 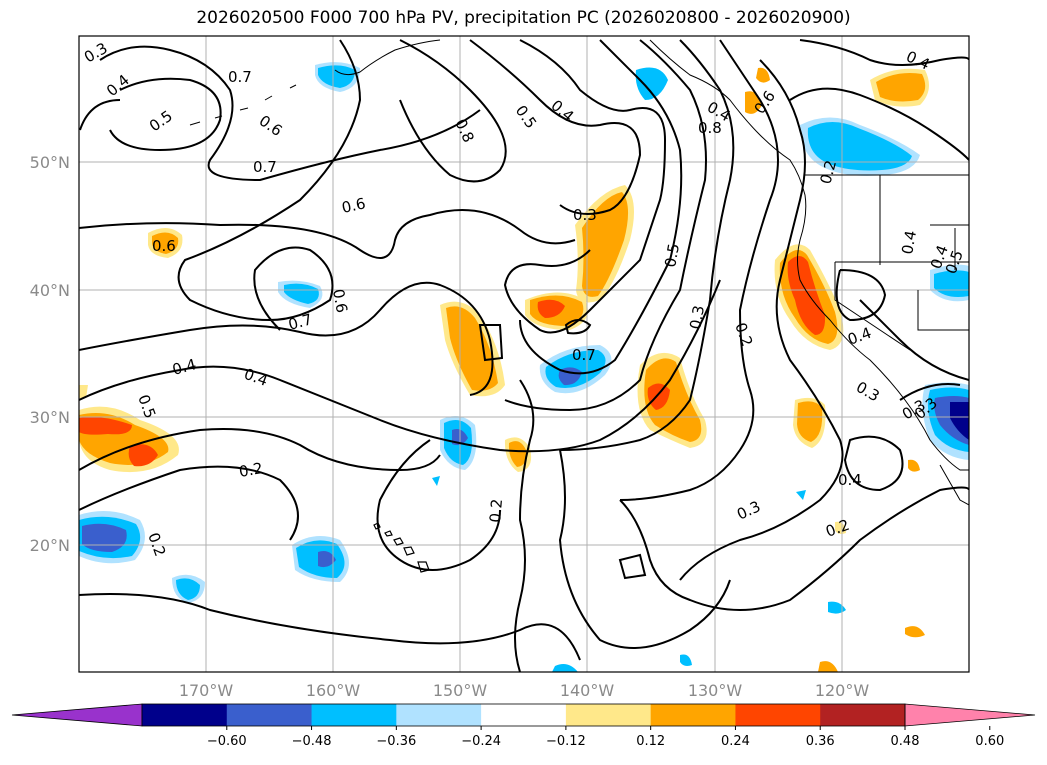 What do you see at coordinates (820, 741) in the screenshot?
I see `colorbar-tick-label: 0.36` at bounding box center [820, 741].